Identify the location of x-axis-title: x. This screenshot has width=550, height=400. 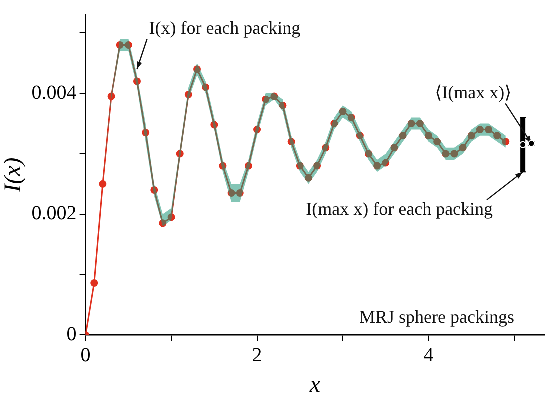
(314, 385).